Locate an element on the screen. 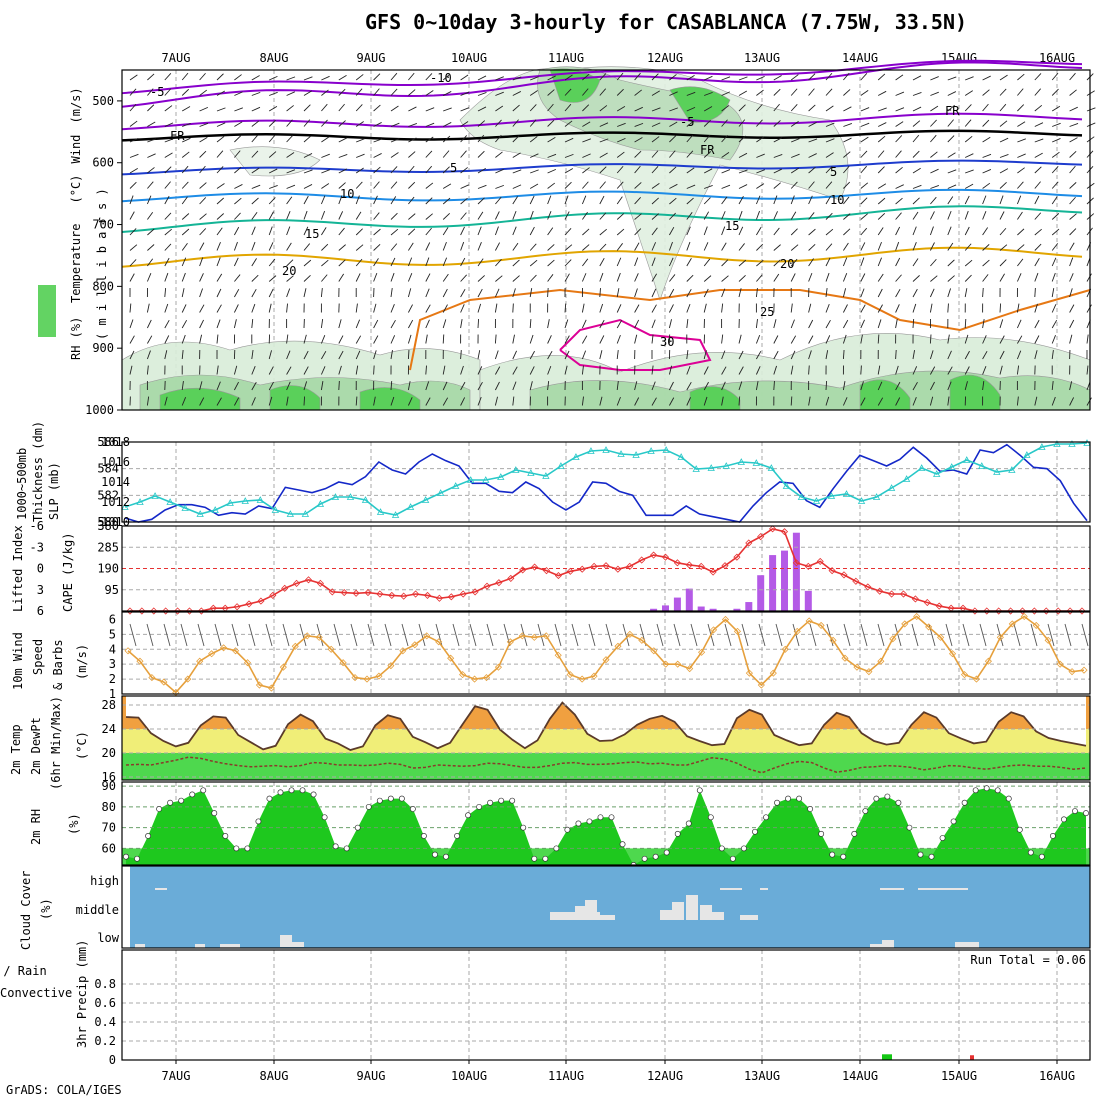 The width and height of the screenshot is (1100, 1100). precip-bar-total is located at coordinates (887, 1057).